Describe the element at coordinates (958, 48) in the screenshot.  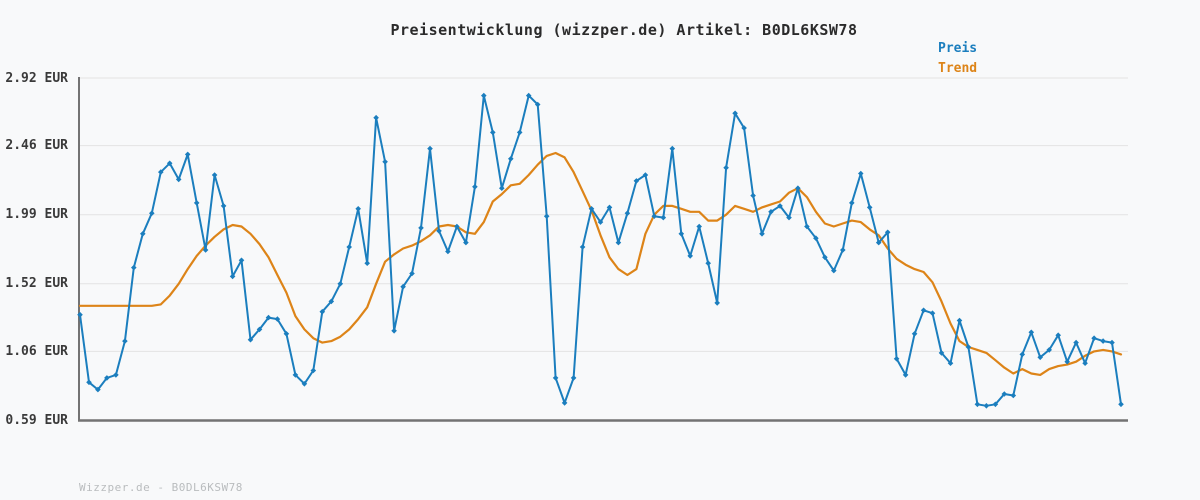
I see `legend-item-preis: Preis` at that location.